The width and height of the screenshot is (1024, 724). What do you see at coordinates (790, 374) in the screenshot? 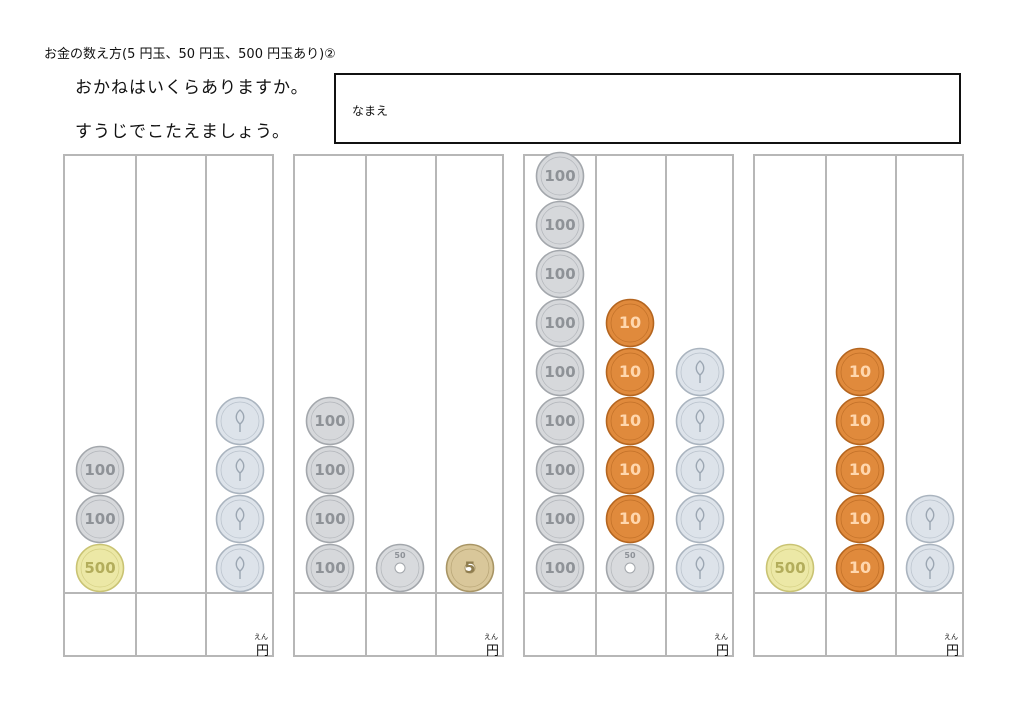
I see `coin-column: 500` at bounding box center [790, 374].